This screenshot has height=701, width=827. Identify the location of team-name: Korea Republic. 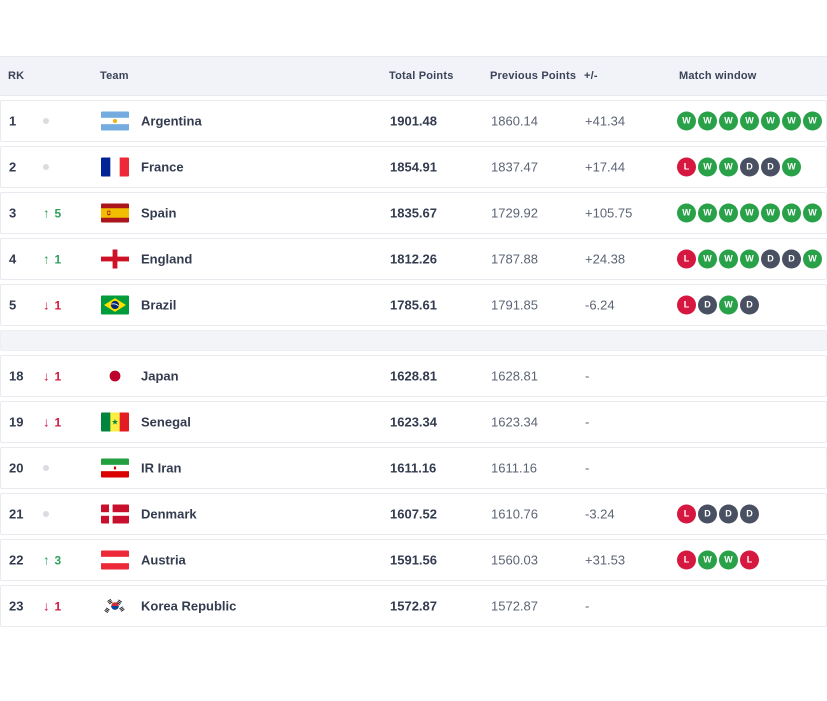
(189, 606).